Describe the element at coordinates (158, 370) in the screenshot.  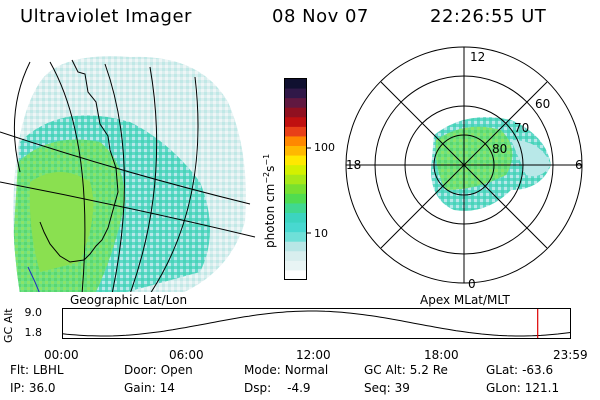
I see `info-door: Door: Open` at that location.